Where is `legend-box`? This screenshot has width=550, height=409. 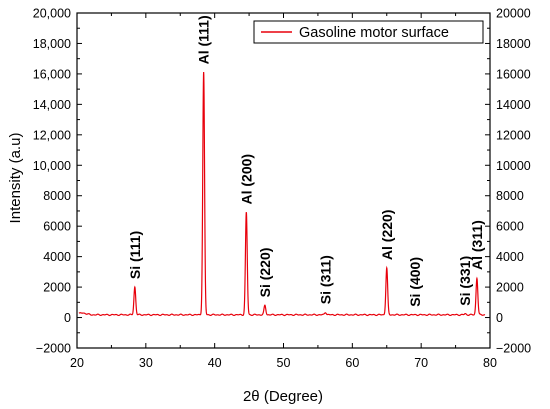 legend-box is located at coordinates (368, 32).